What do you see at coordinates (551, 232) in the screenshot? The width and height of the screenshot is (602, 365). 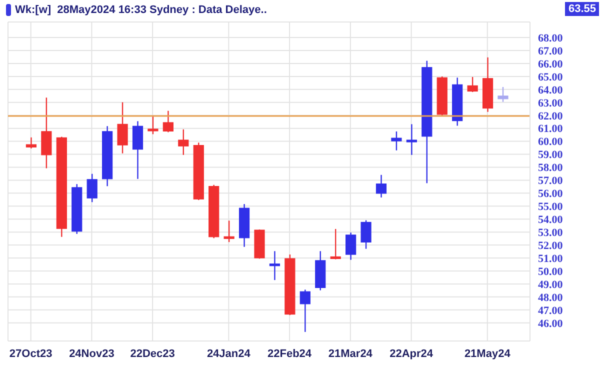 I see `y-tick-label: 53.00` at bounding box center [551, 232].